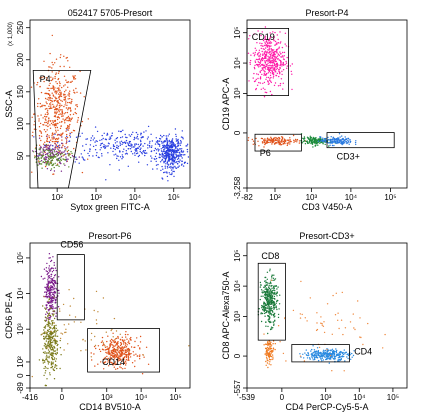 The width and height of the screenshot is (421, 413). I want to click on y-tick-label: 0, so click(20, 375).